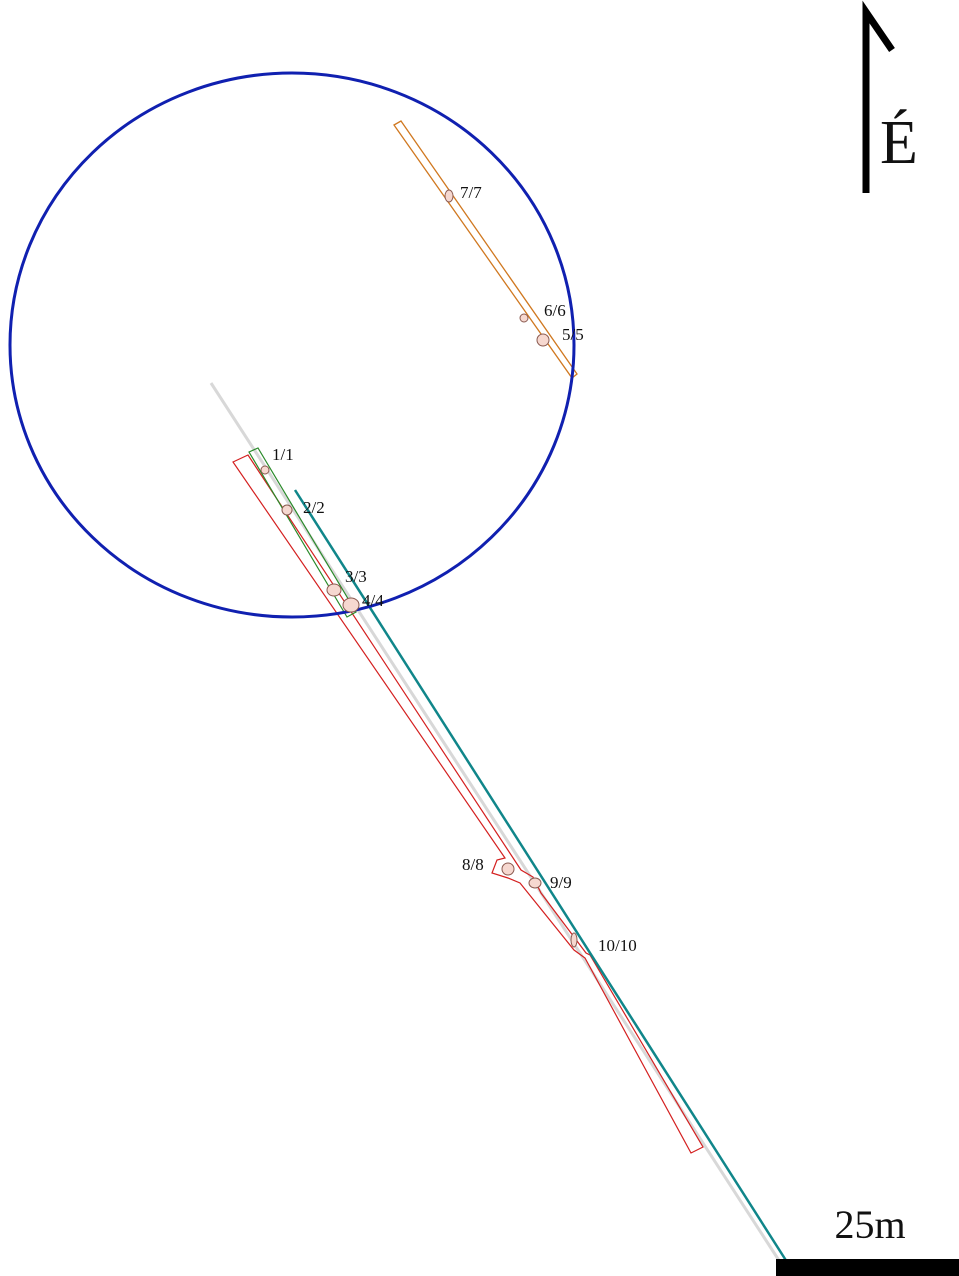 This screenshot has width=959, height=1276. I want to click on feature-label: 6/6, so click(555, 310).